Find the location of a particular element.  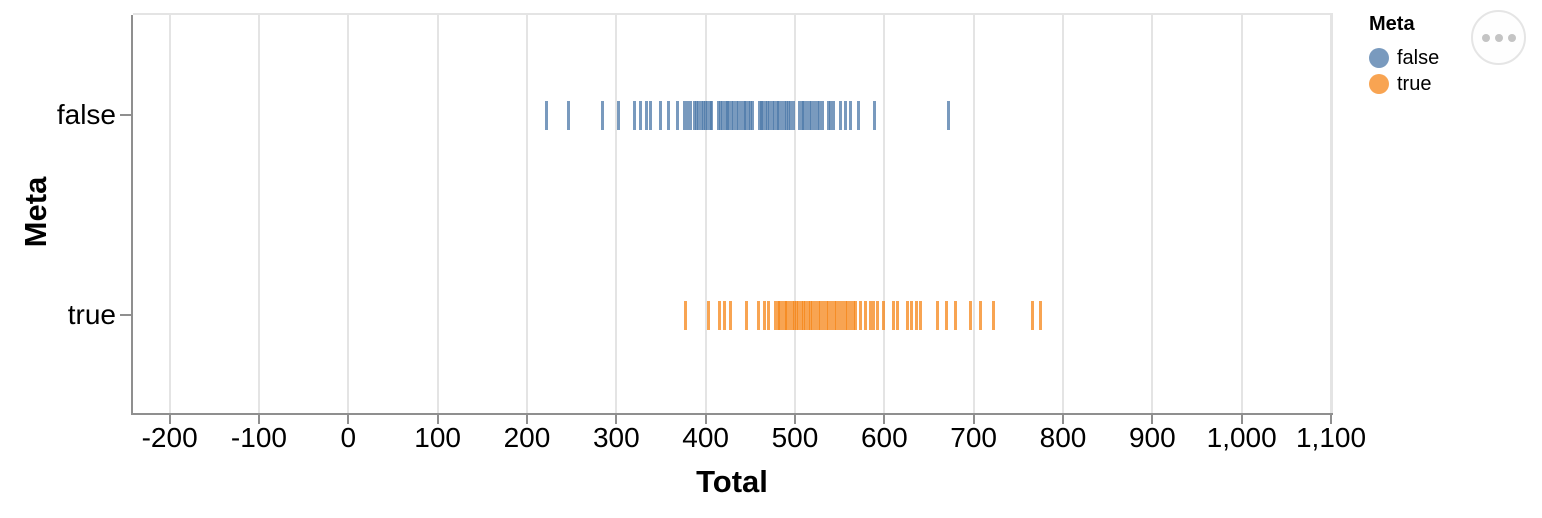

chart-actions-button is located at coordinates (1498, 37).